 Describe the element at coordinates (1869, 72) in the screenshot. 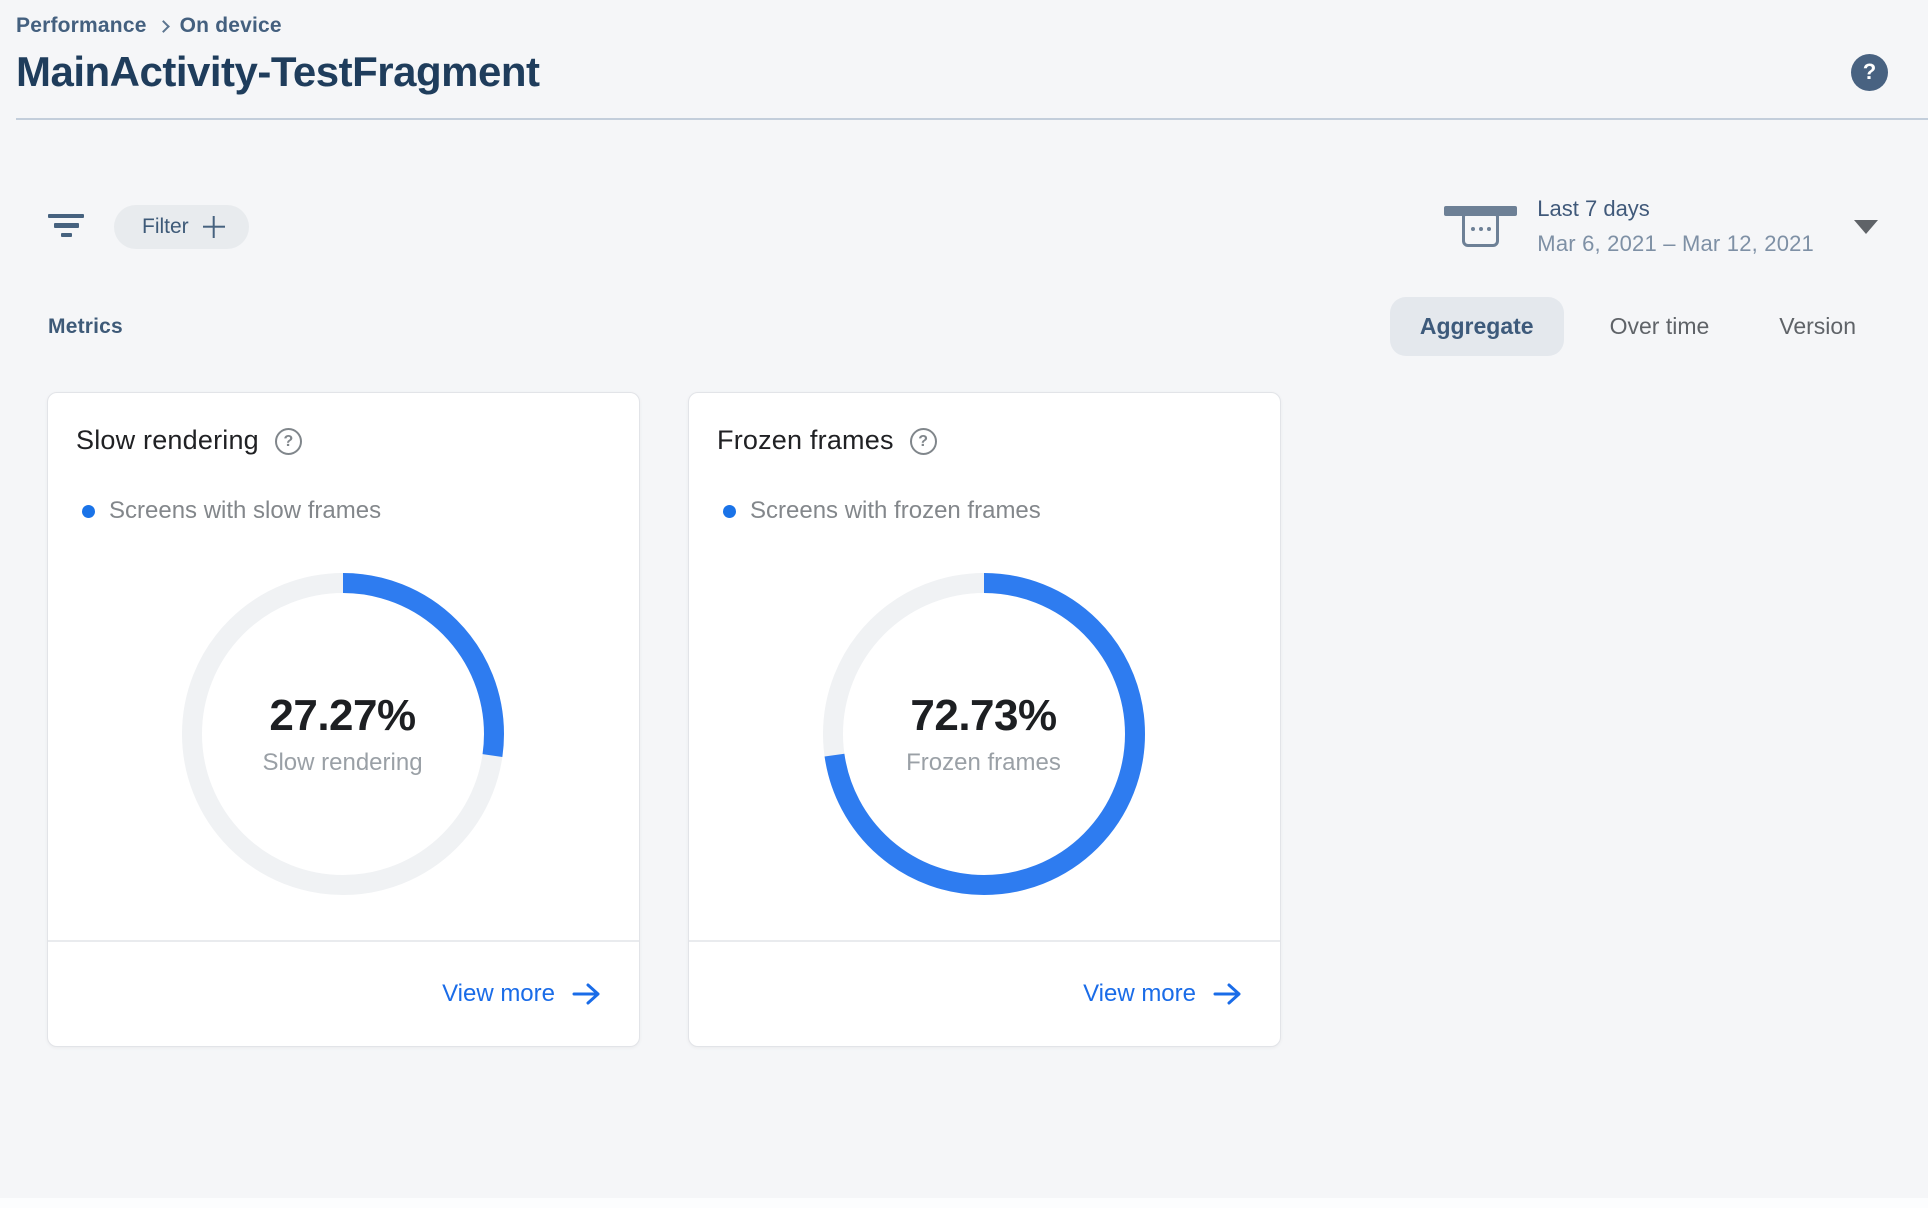

I see `help-icon: ?` at that location.